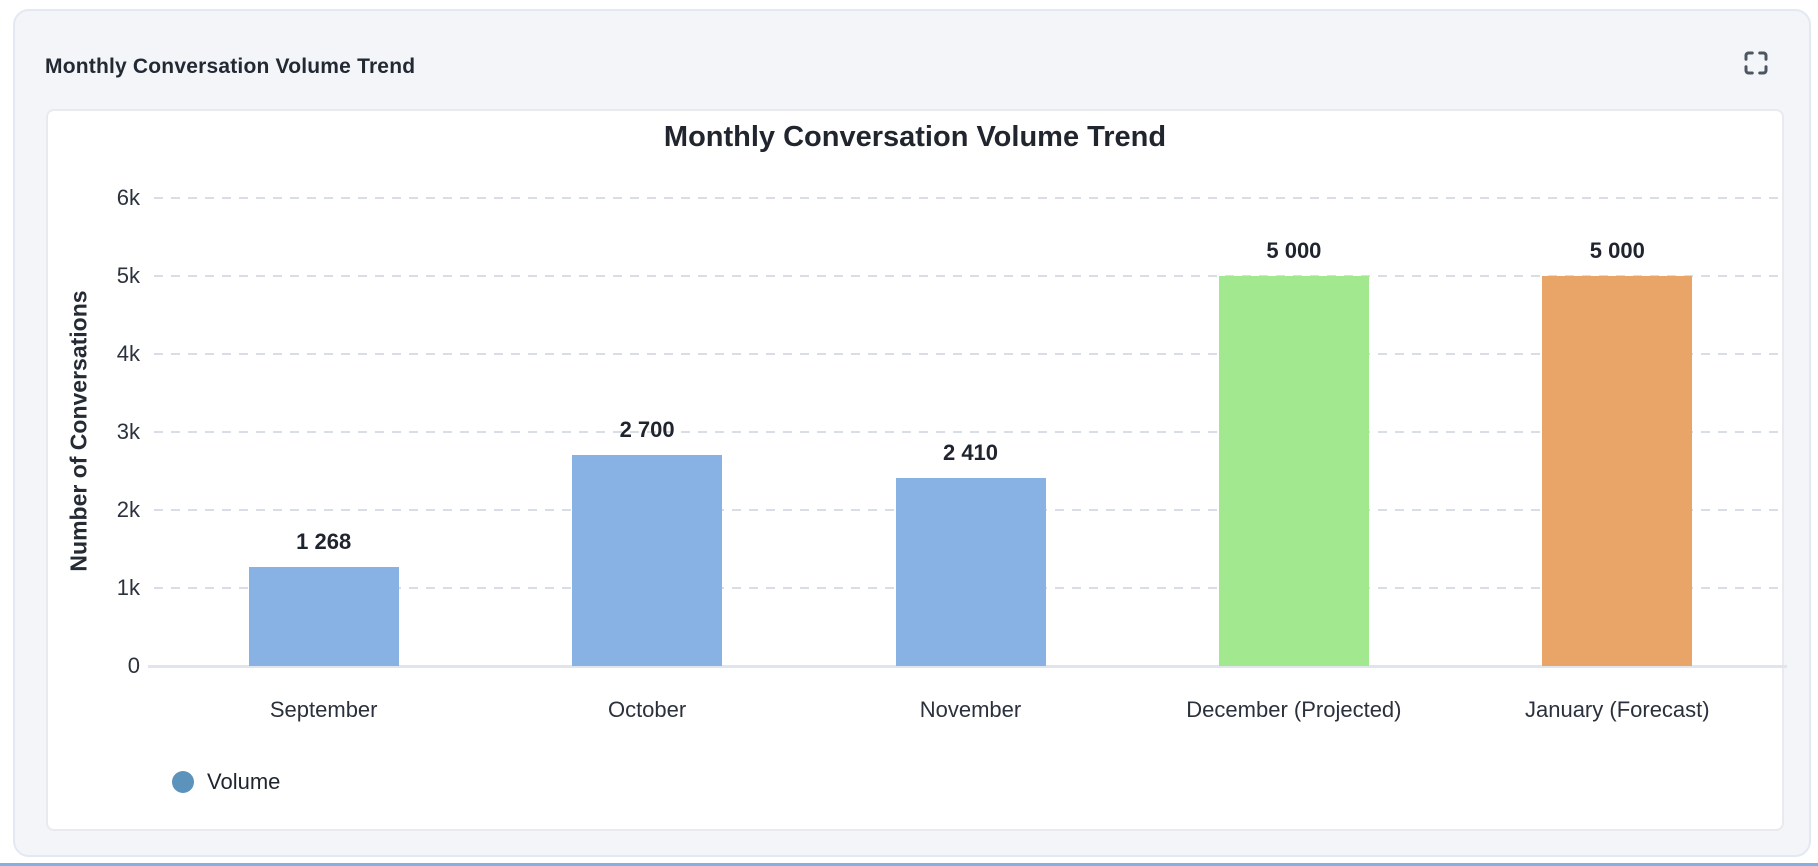 Image resolution: width=1818 pixels, height=866 pixels. Describe the element at coordinates (323, 709) in the screenshot. I see `x-axis-category-label: September` at that location.